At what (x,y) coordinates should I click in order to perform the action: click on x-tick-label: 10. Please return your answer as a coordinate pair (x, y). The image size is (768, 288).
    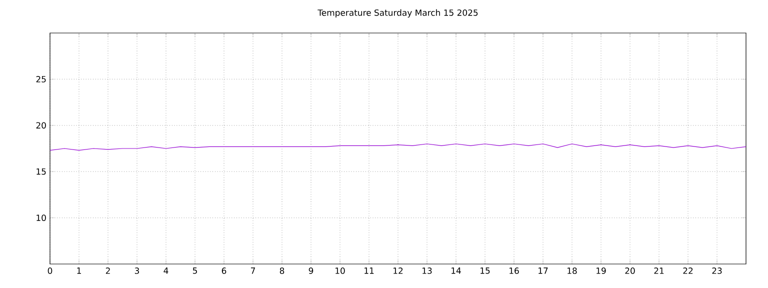
    Looking at the image, I should click on (340, 271).